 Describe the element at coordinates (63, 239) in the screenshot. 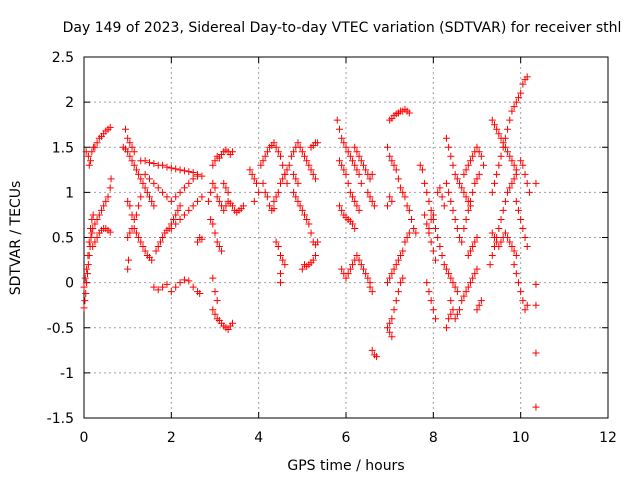

I see `y-tick-label: 0.5` at that location.